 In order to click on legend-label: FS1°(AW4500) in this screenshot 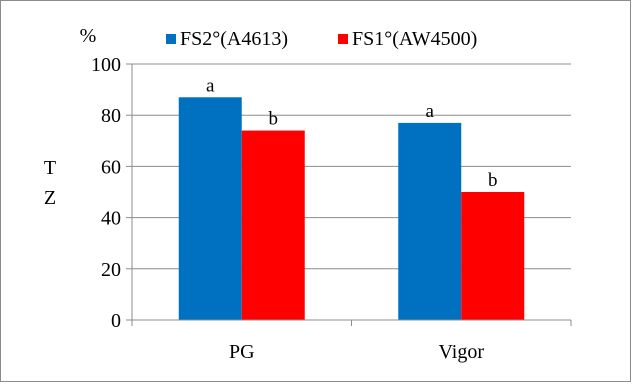, I will do `click(414, 39)`.